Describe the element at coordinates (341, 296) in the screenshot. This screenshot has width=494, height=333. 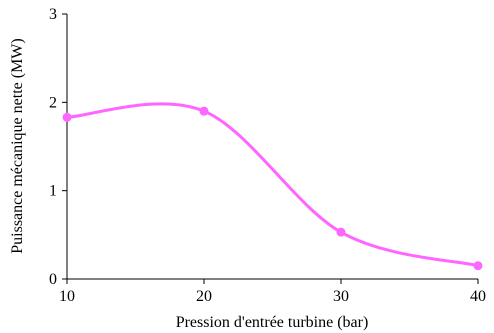
I see `x-tick-label: 30` at that location.